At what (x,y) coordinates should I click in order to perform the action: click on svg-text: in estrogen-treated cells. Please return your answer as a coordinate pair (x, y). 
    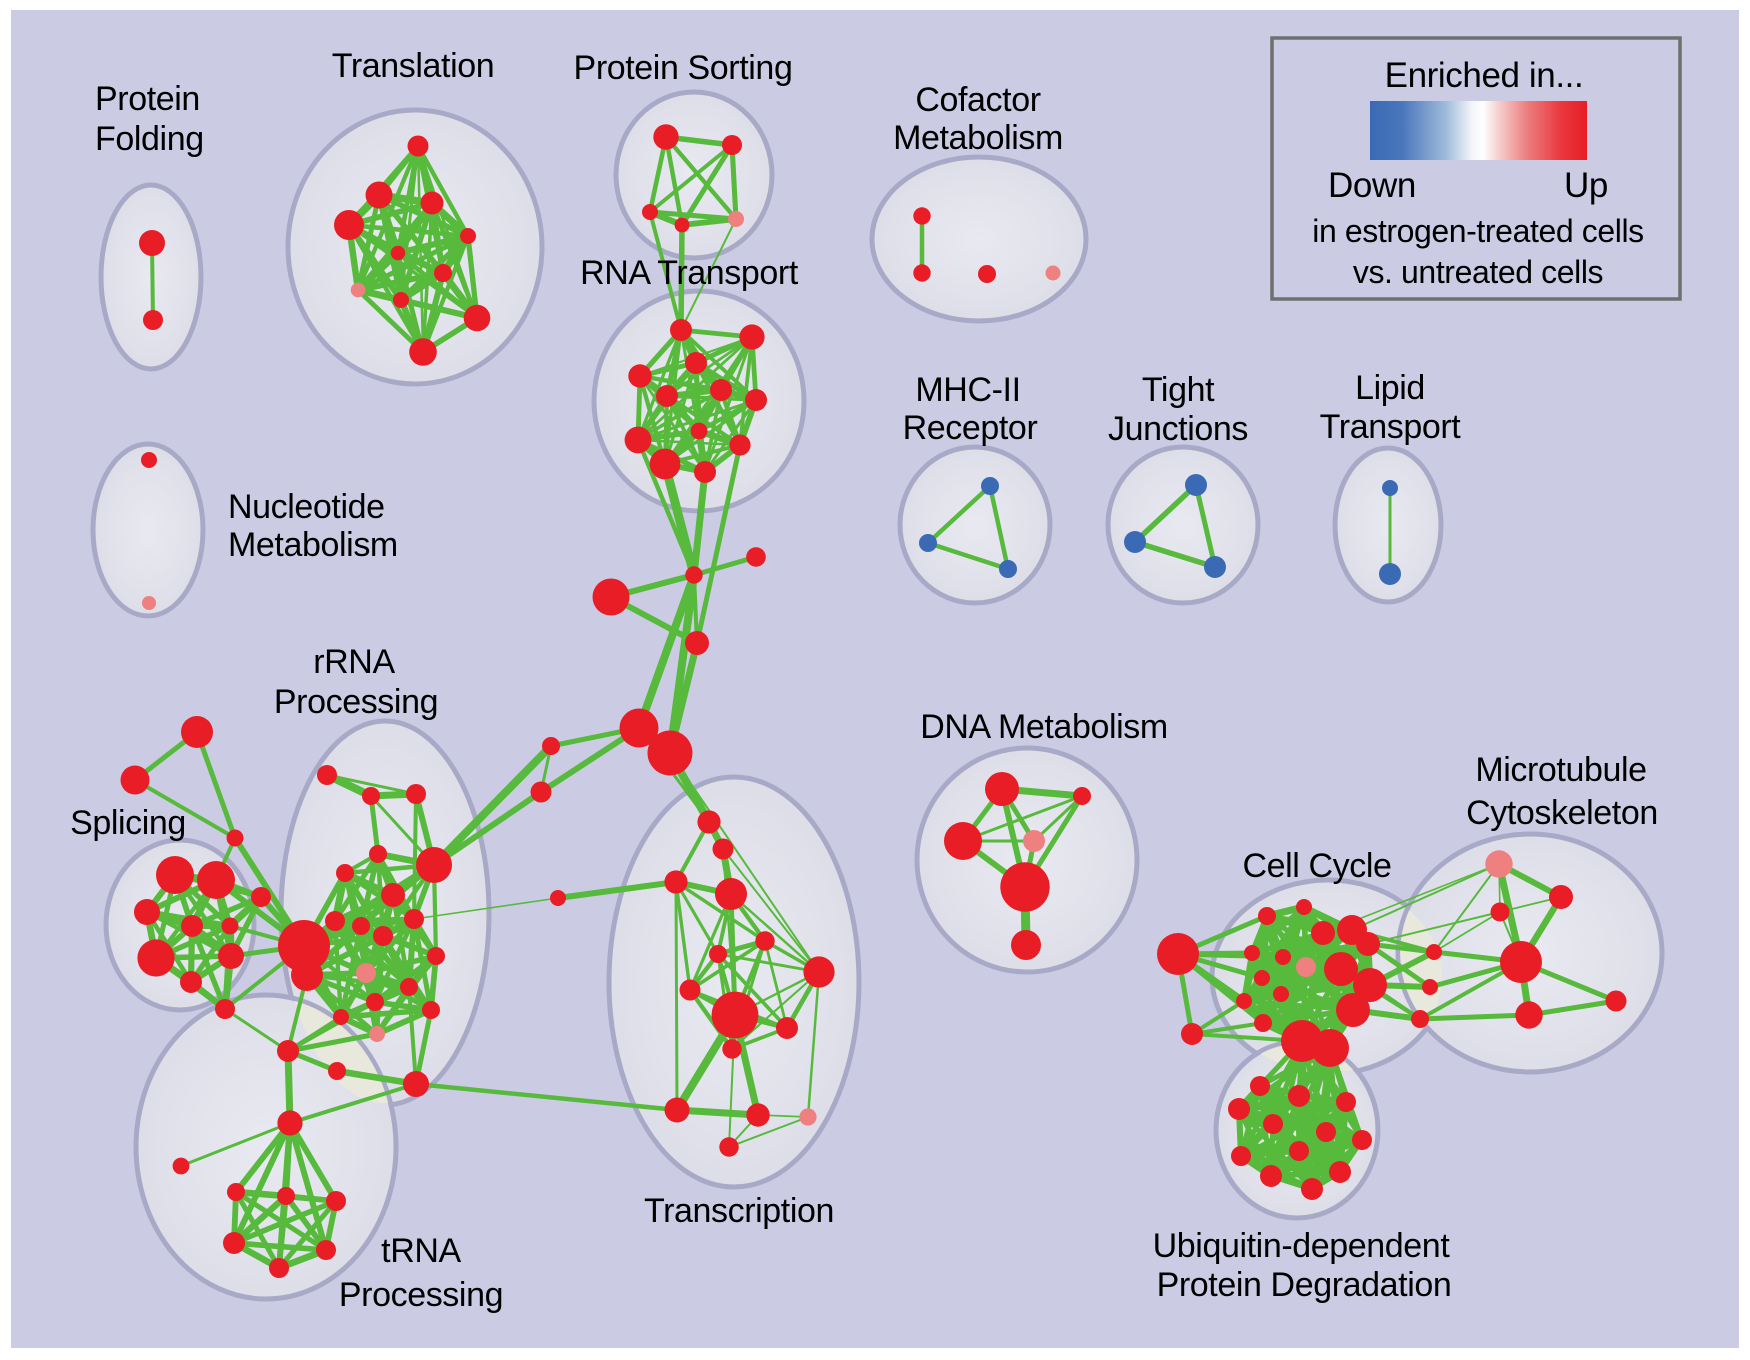
    Looking at the image, I should click on (1478, 231).